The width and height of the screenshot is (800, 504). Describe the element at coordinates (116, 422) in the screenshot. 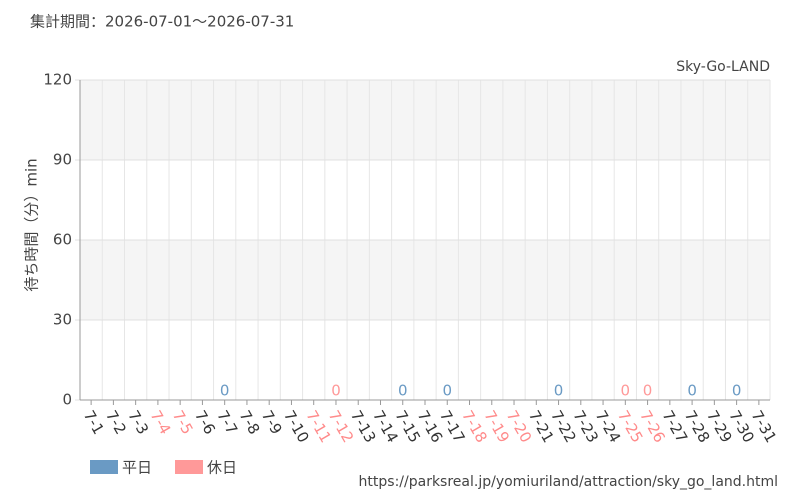

I see `x-tick-label: 7-2` at that location.